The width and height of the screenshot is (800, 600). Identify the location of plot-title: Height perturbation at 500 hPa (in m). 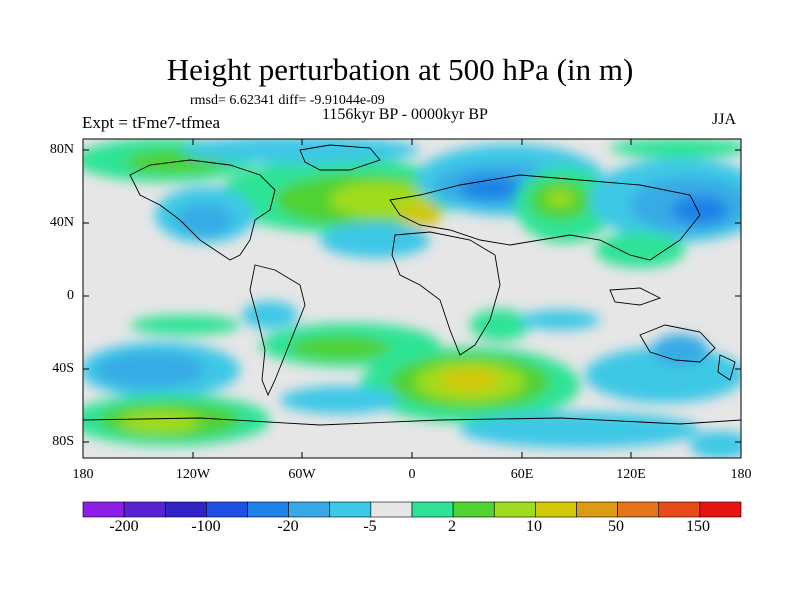
(400, 69).